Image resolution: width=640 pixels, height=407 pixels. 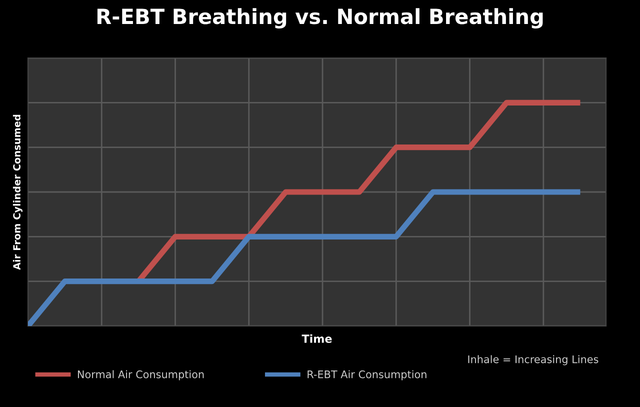 What do you see at coordinates (533, 360) in the screenshot?
I see `text: Inhale = Increasing Lines` at bounding box center [533, 360].